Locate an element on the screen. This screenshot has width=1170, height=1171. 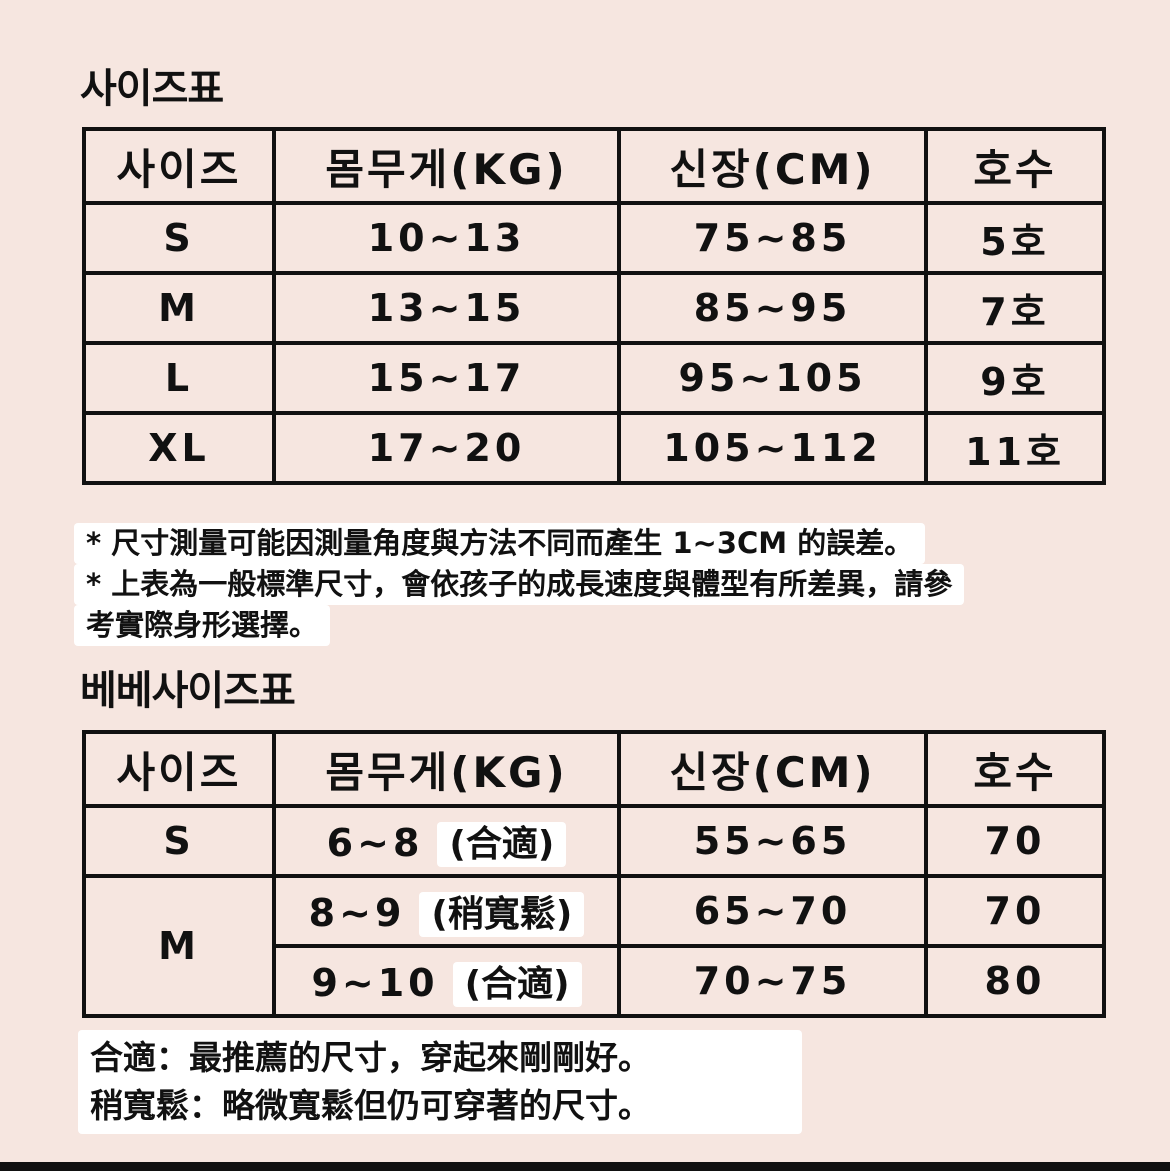
cell-size: L is located at coordinates (179, 378).